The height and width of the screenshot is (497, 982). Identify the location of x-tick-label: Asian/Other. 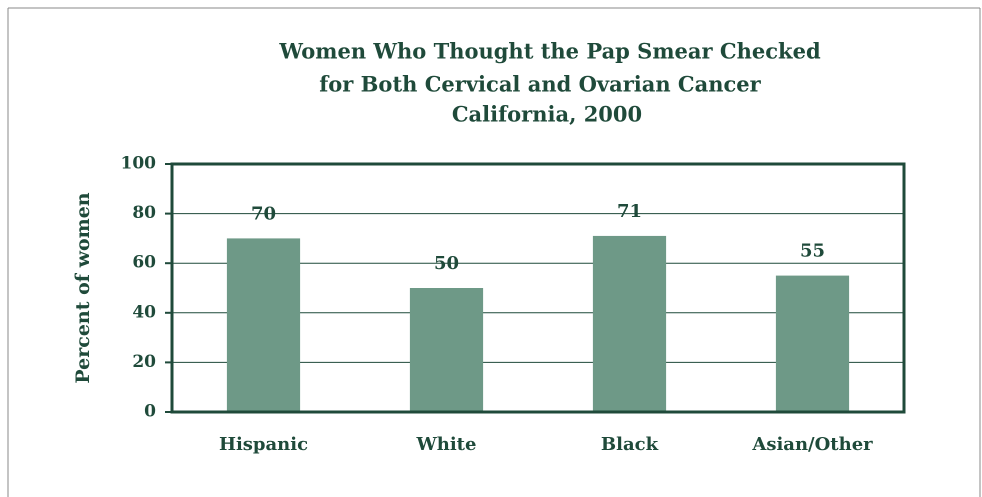
(812, 444).